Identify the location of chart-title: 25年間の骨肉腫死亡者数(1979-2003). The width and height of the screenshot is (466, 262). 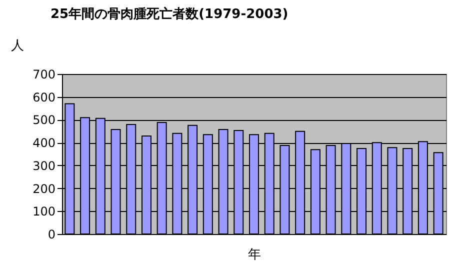
(169, 14).